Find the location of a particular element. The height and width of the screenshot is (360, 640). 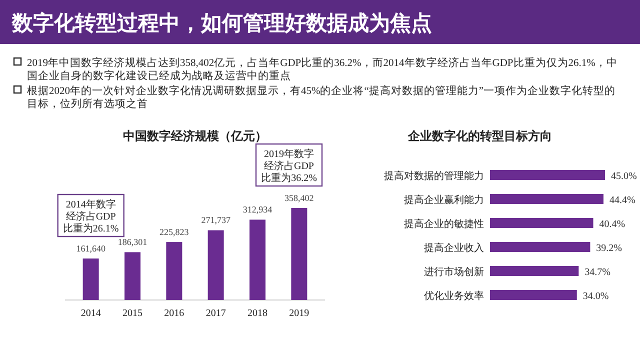

data-label: 34.0% is located at coordinates (595, 296).